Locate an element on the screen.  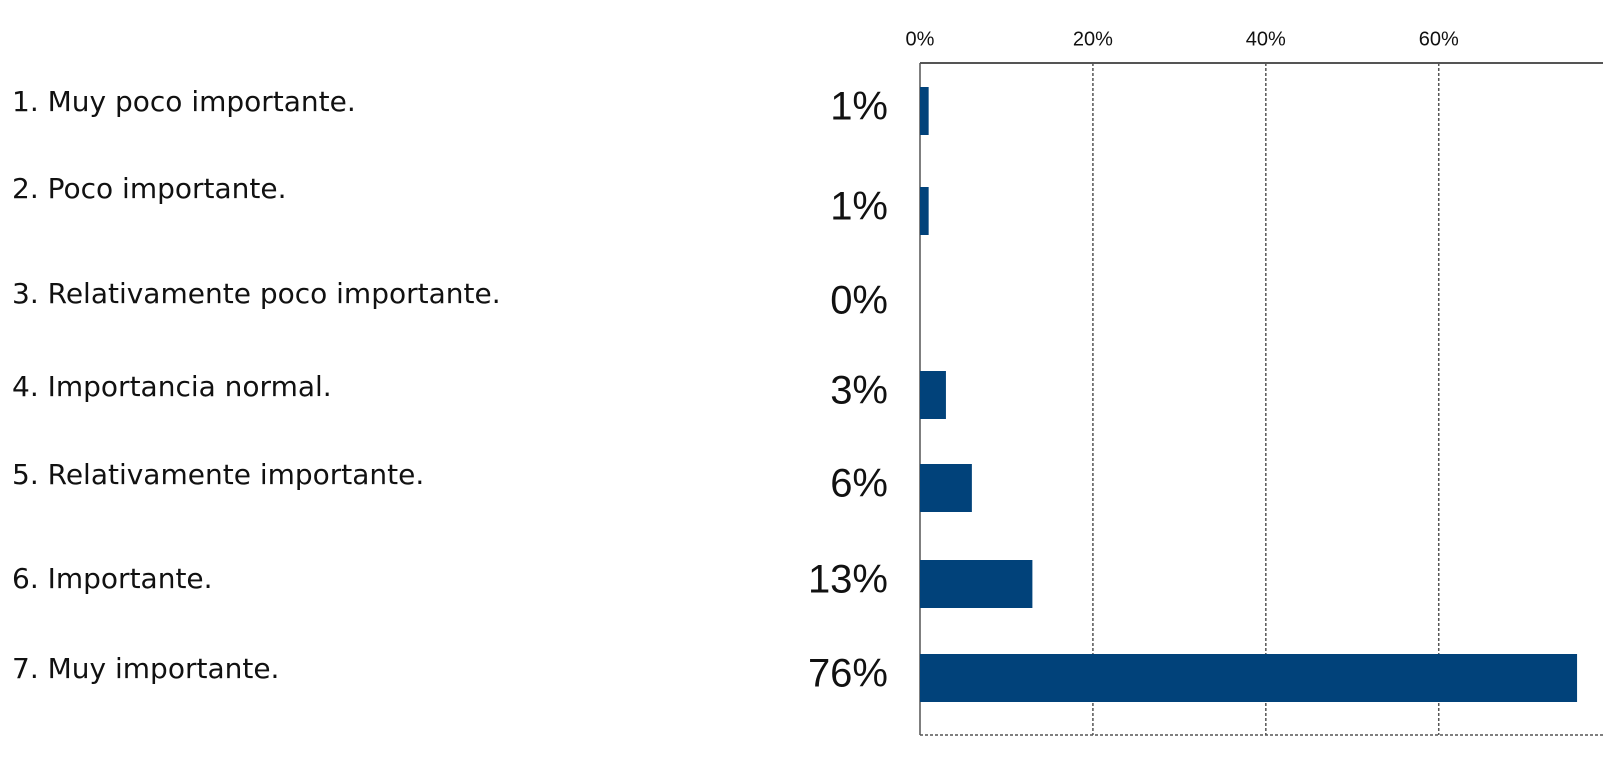
value-label: 0% is located at coordinates (859, 301).